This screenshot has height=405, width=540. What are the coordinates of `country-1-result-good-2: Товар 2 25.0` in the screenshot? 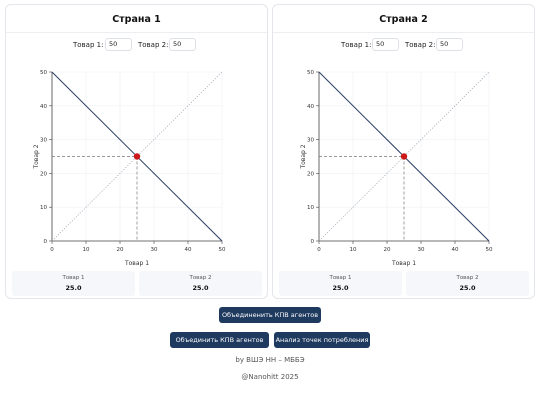 It's located at (200, 283).